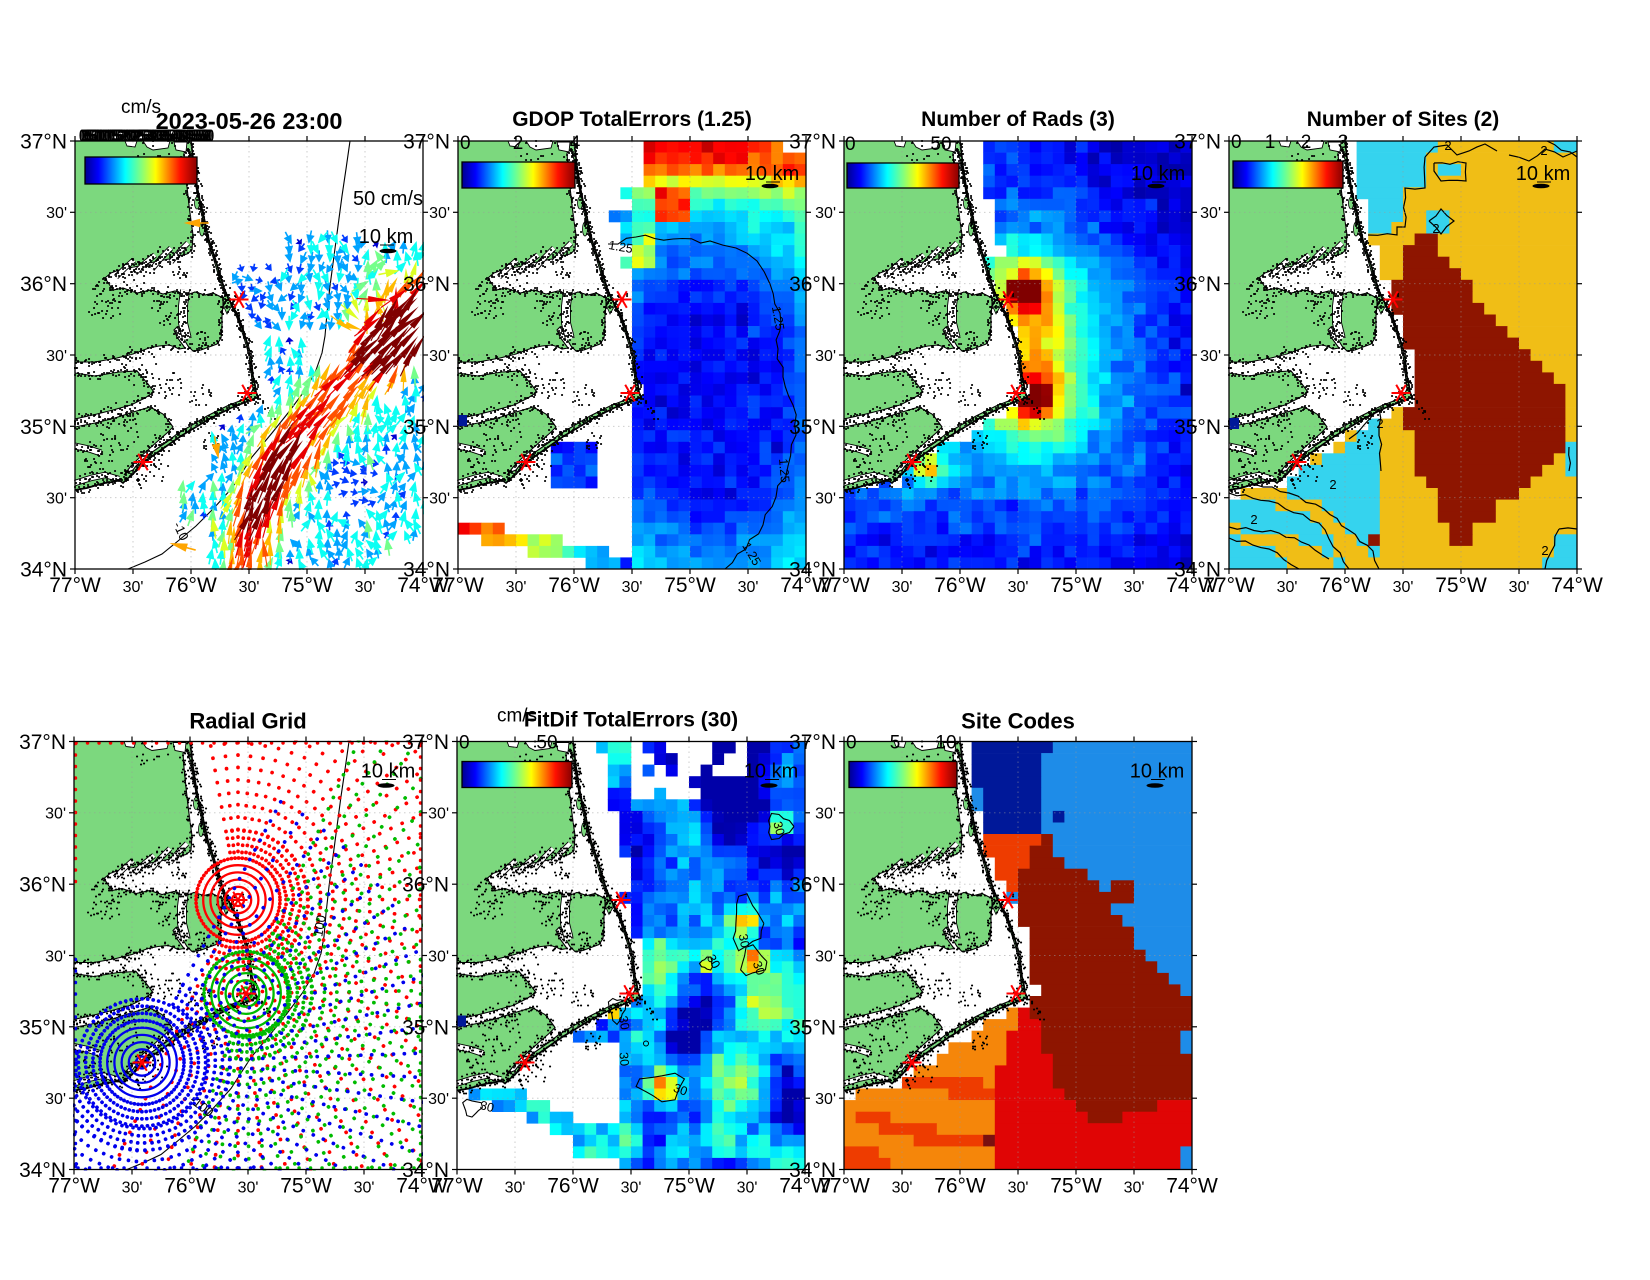  Describe the element at coordinates (141, 107) in the screenshot. I see `svg-text: cm/s` at that location.